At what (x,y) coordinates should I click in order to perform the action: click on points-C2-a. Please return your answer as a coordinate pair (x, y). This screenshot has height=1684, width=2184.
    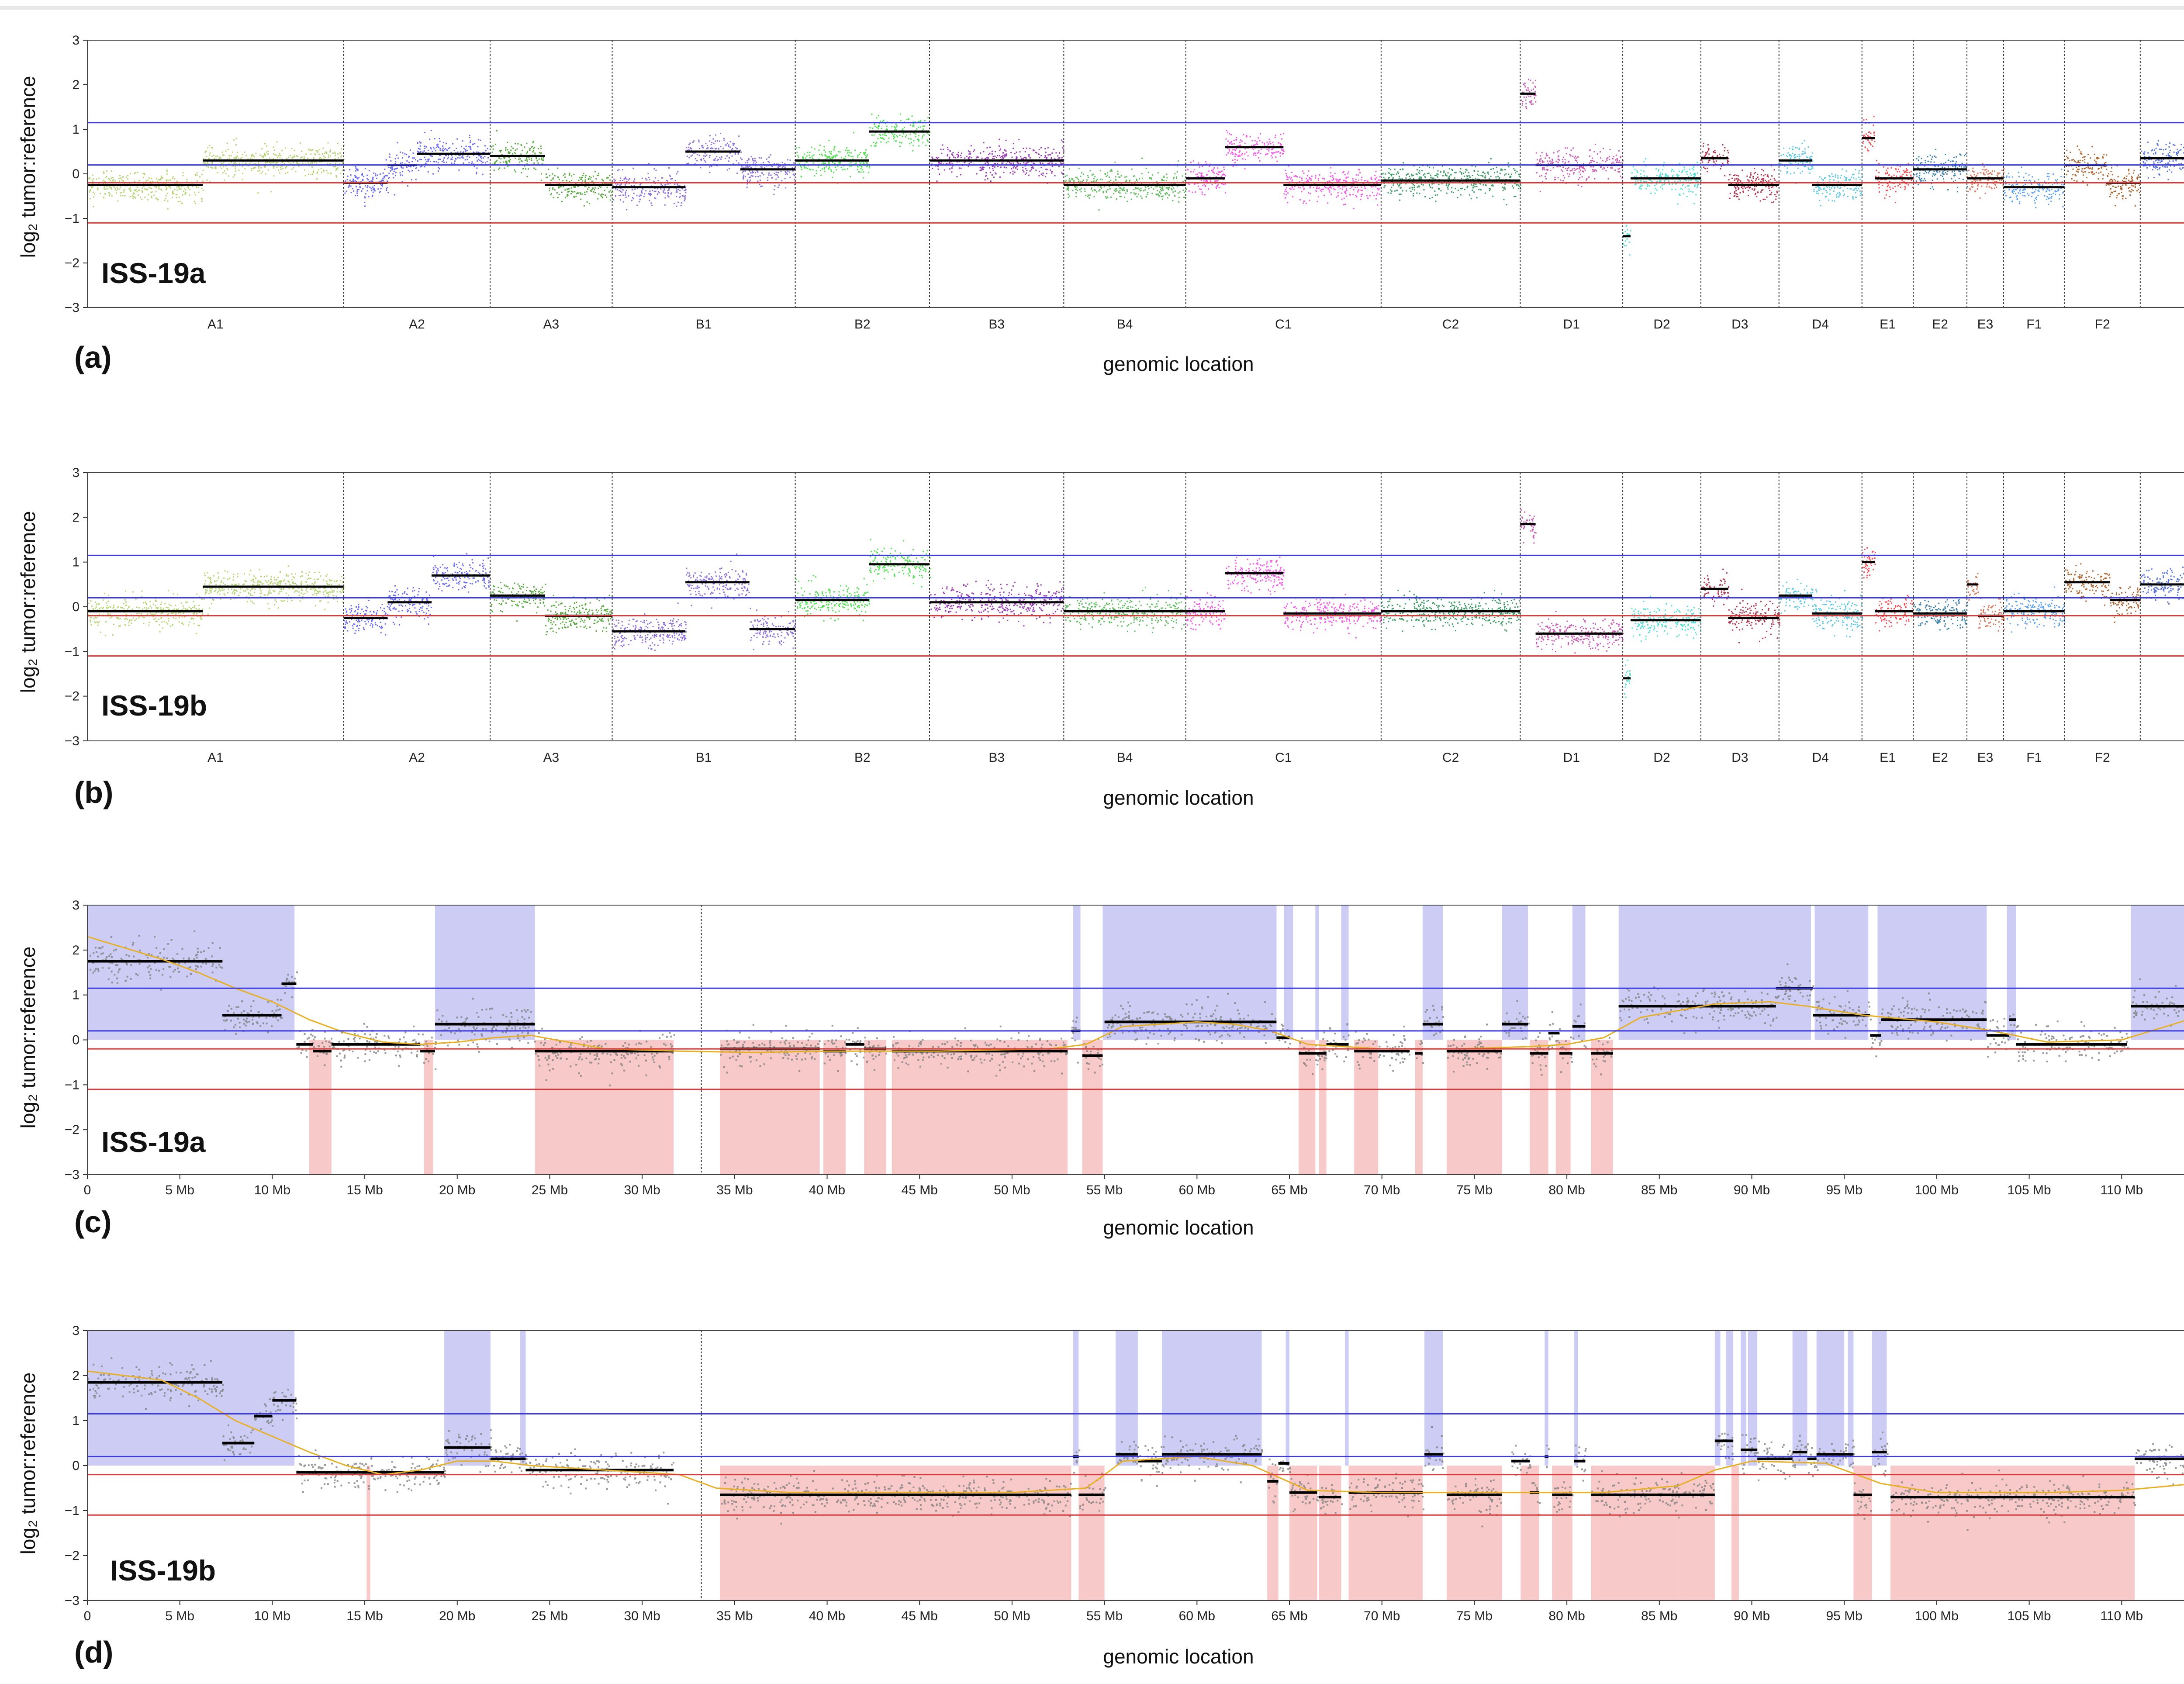
    Looking at the image, I should click on (1451, 182).